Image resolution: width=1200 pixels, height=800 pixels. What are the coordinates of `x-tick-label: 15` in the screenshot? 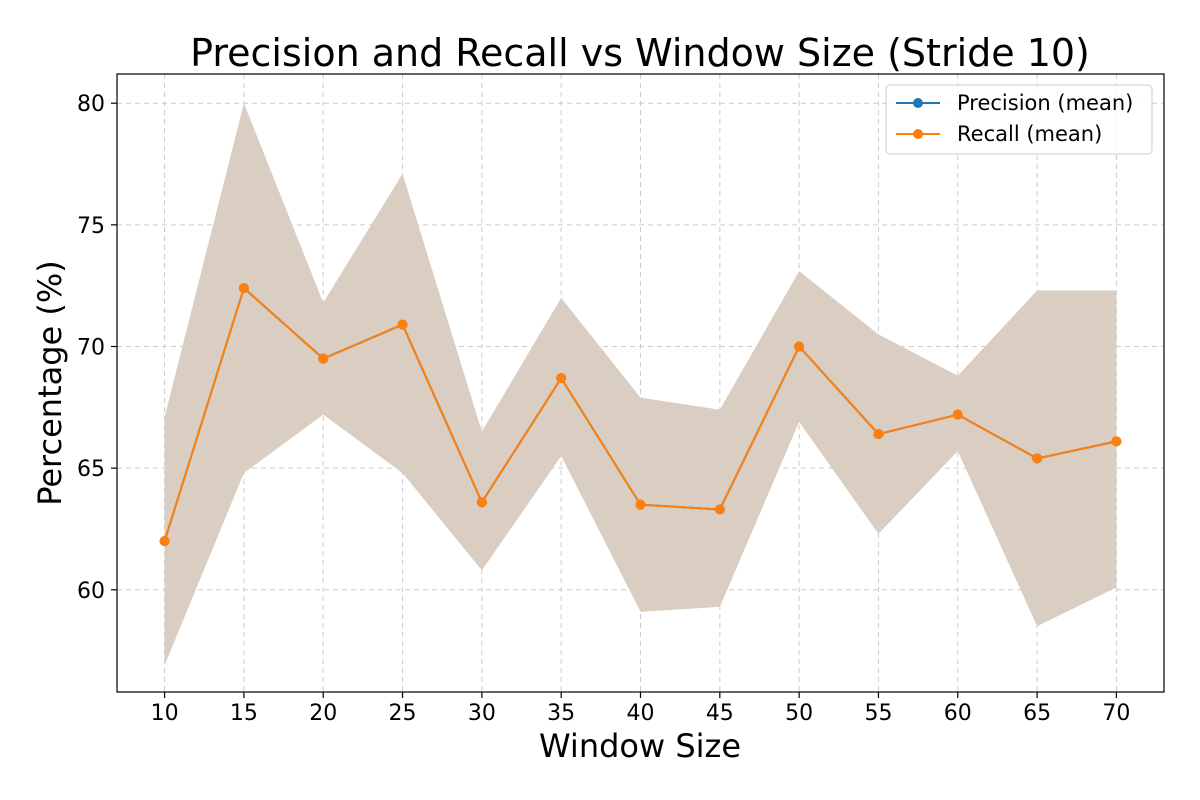 It's located at (244, 713).